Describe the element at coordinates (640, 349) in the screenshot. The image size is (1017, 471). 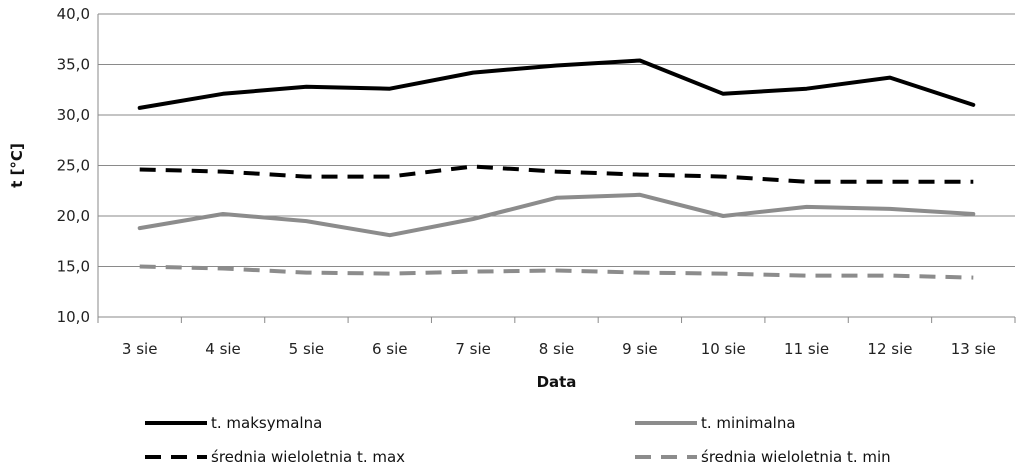
I see `x-tick-label: 9 sie` at that location.